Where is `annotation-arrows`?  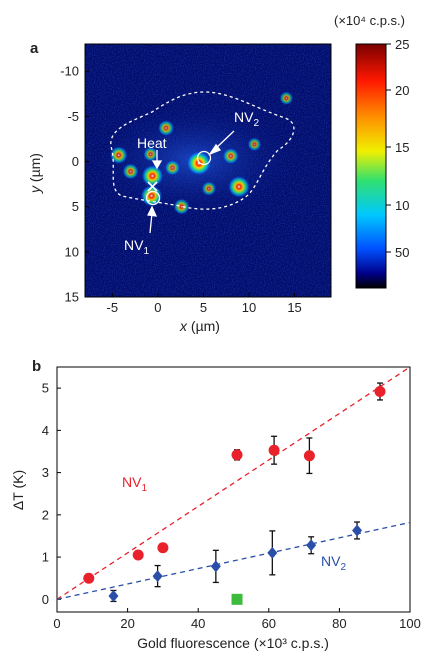 annotation-arrows is located at coordinates (191, 182).